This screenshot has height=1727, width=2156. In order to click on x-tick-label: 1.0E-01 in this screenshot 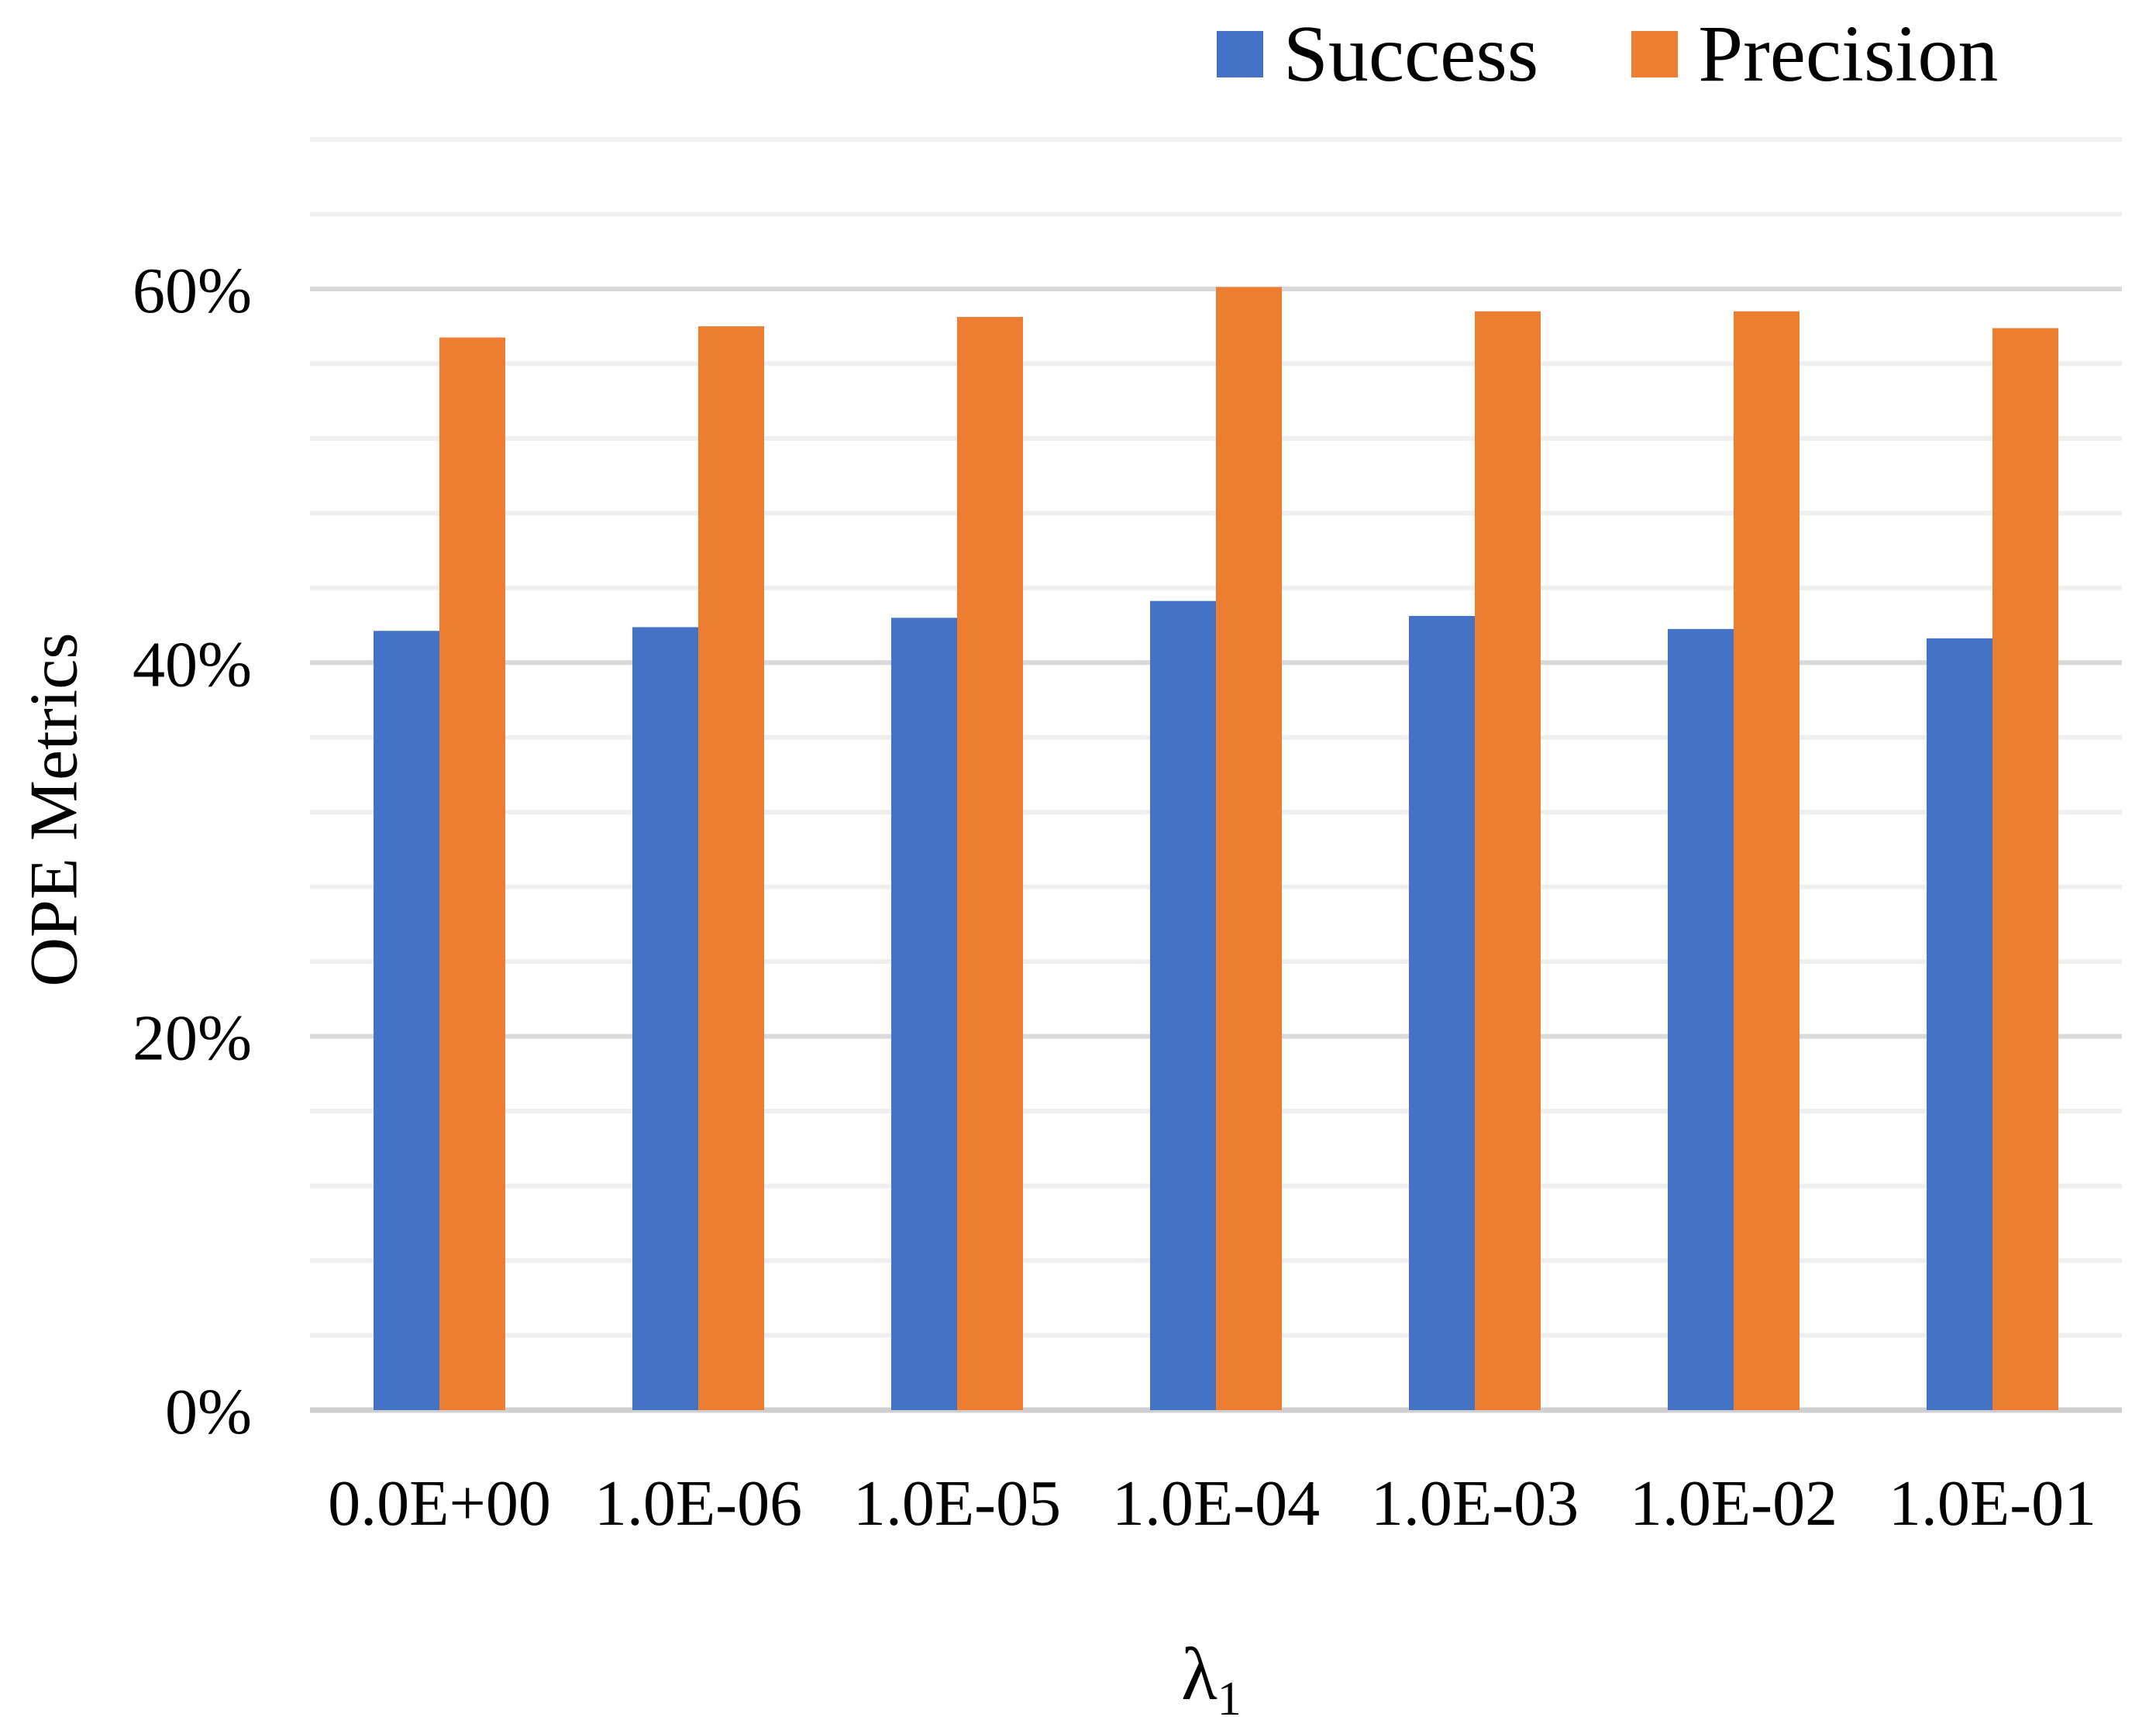, I will do `click(1992, 1503)`.